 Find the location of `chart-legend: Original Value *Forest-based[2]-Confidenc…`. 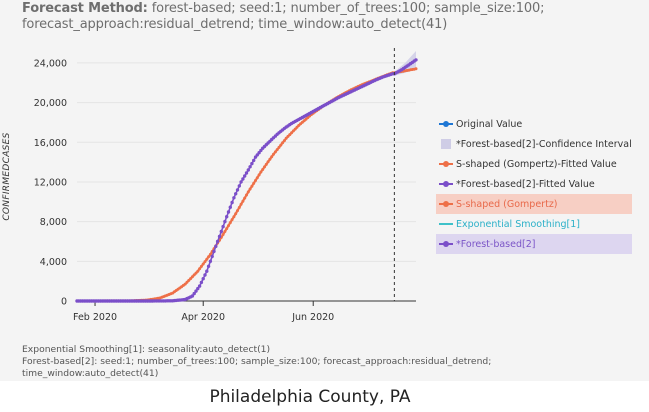

chart-legend: Original Value *Forest-based[2]-Confidenc… is located at coordinates (534, 184).